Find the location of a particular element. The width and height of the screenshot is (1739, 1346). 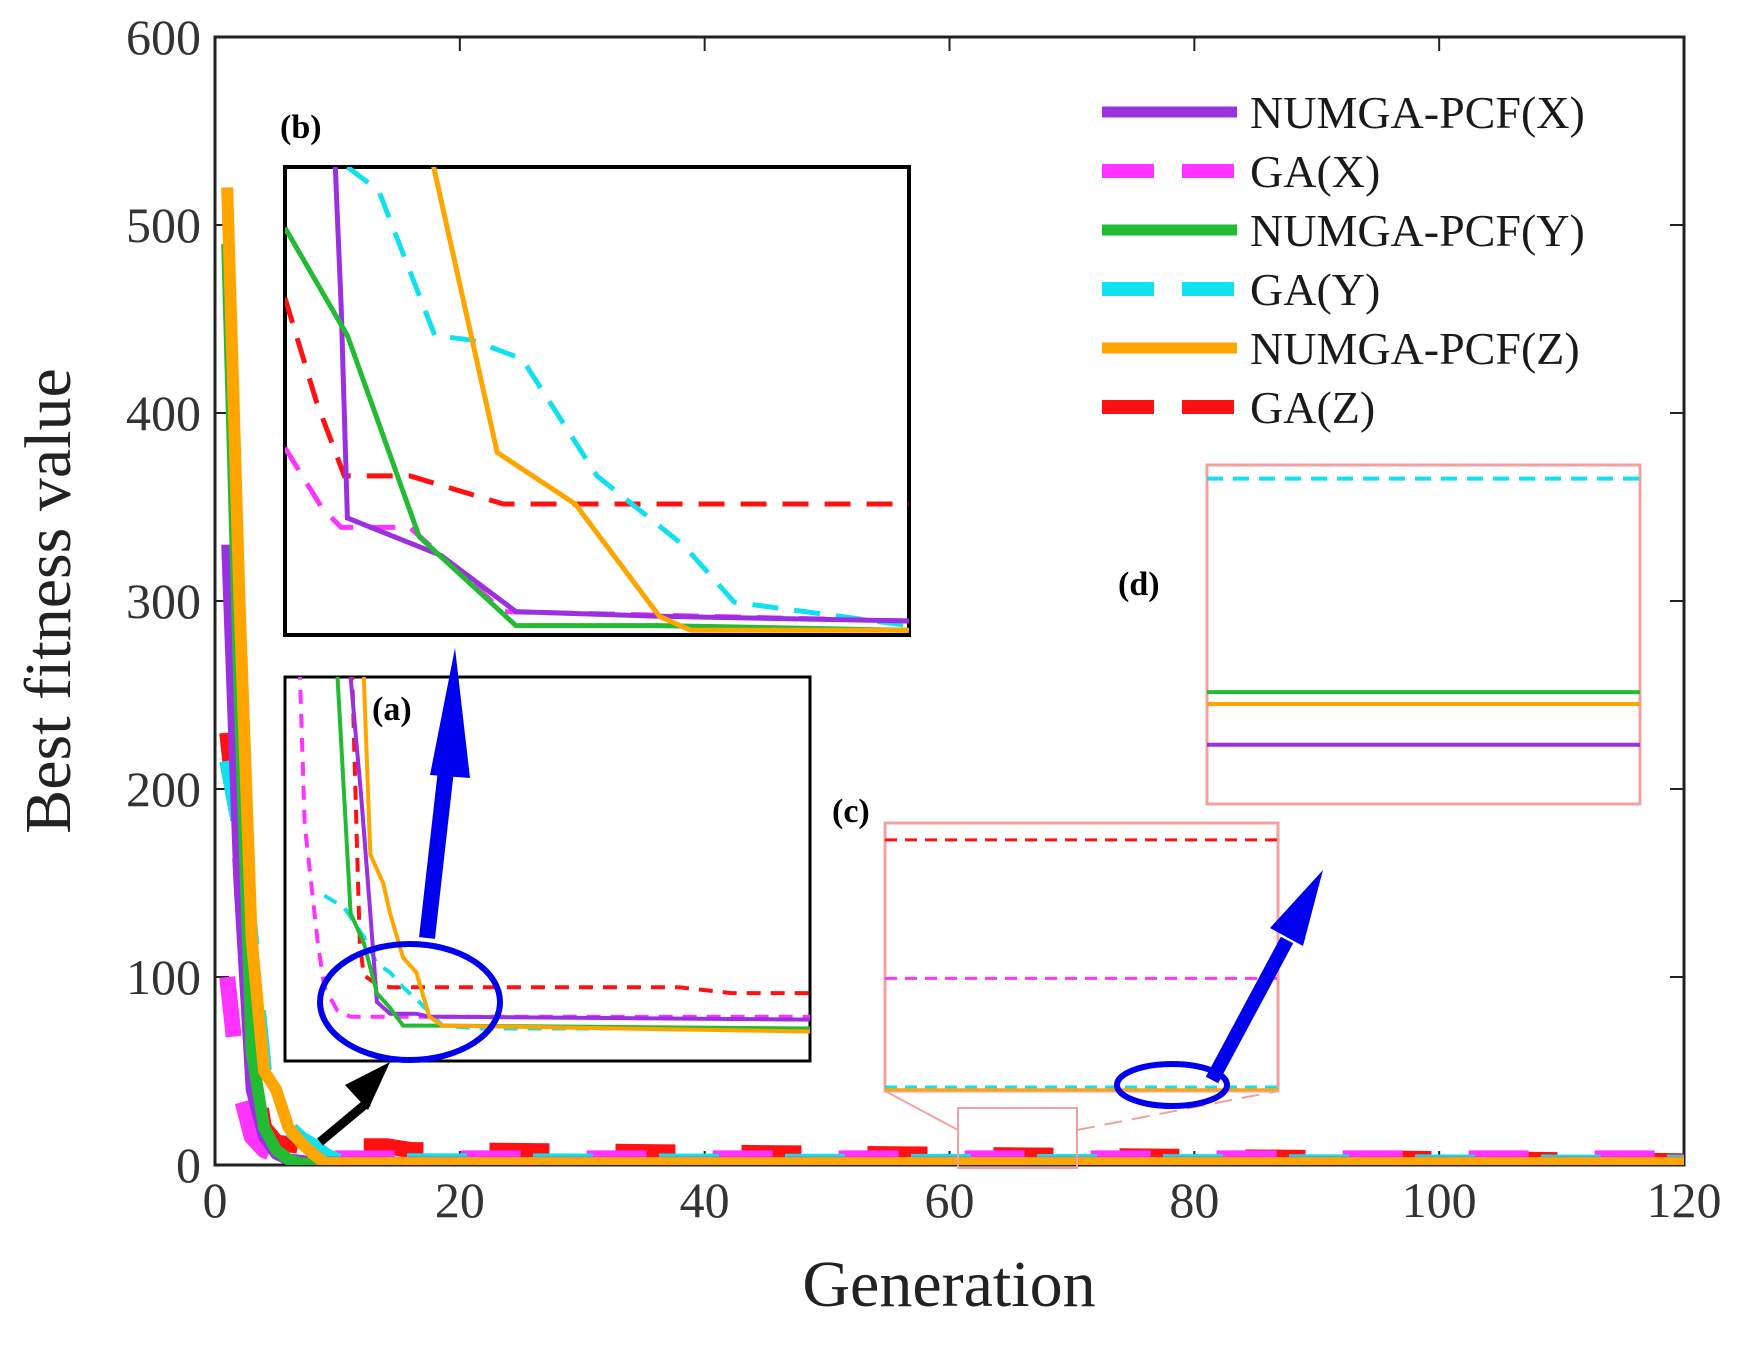

arrow-a-to-b-shaft is located at coordinates (436, 854).